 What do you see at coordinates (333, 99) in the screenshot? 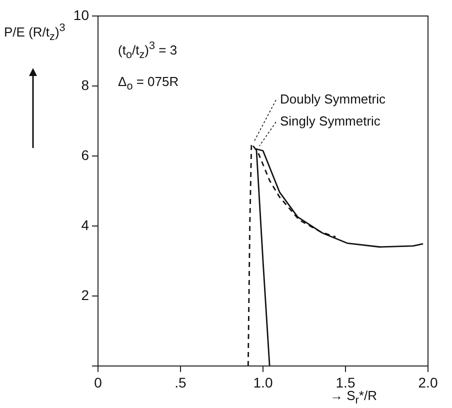
I see `text: Doubly Symmetric` at bounding box center [333, 99].